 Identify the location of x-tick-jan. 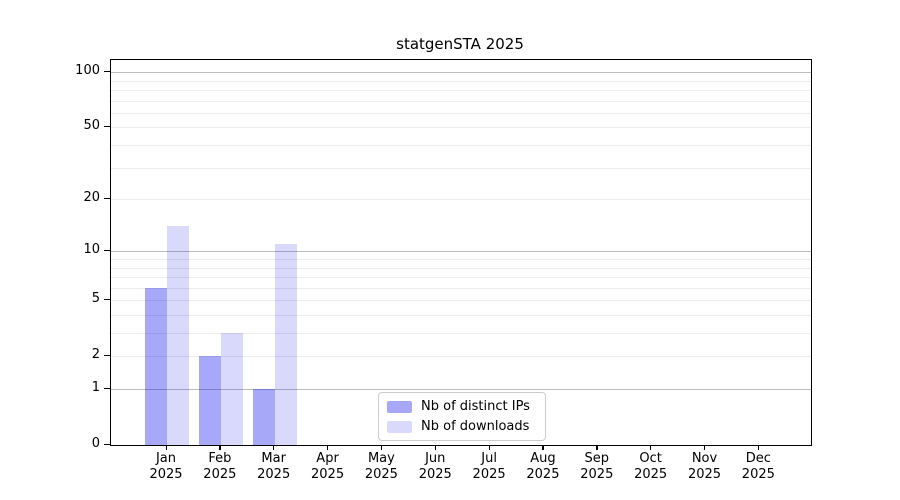
(166, 448).